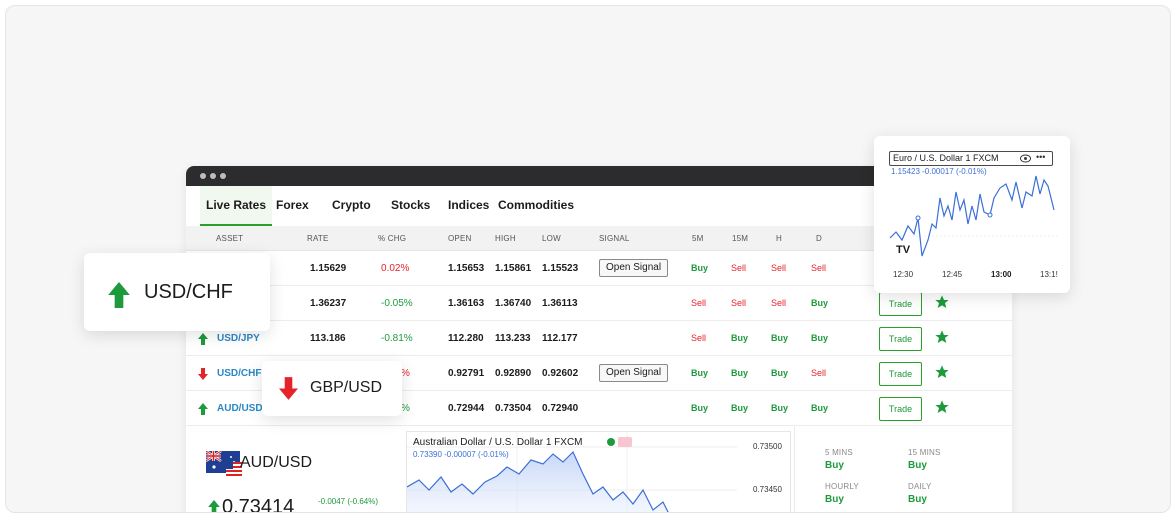  What do you see at coordinates (779, 268) in the screenshot?
I see `signal-h: Sell` at bounding box center [779, 268].